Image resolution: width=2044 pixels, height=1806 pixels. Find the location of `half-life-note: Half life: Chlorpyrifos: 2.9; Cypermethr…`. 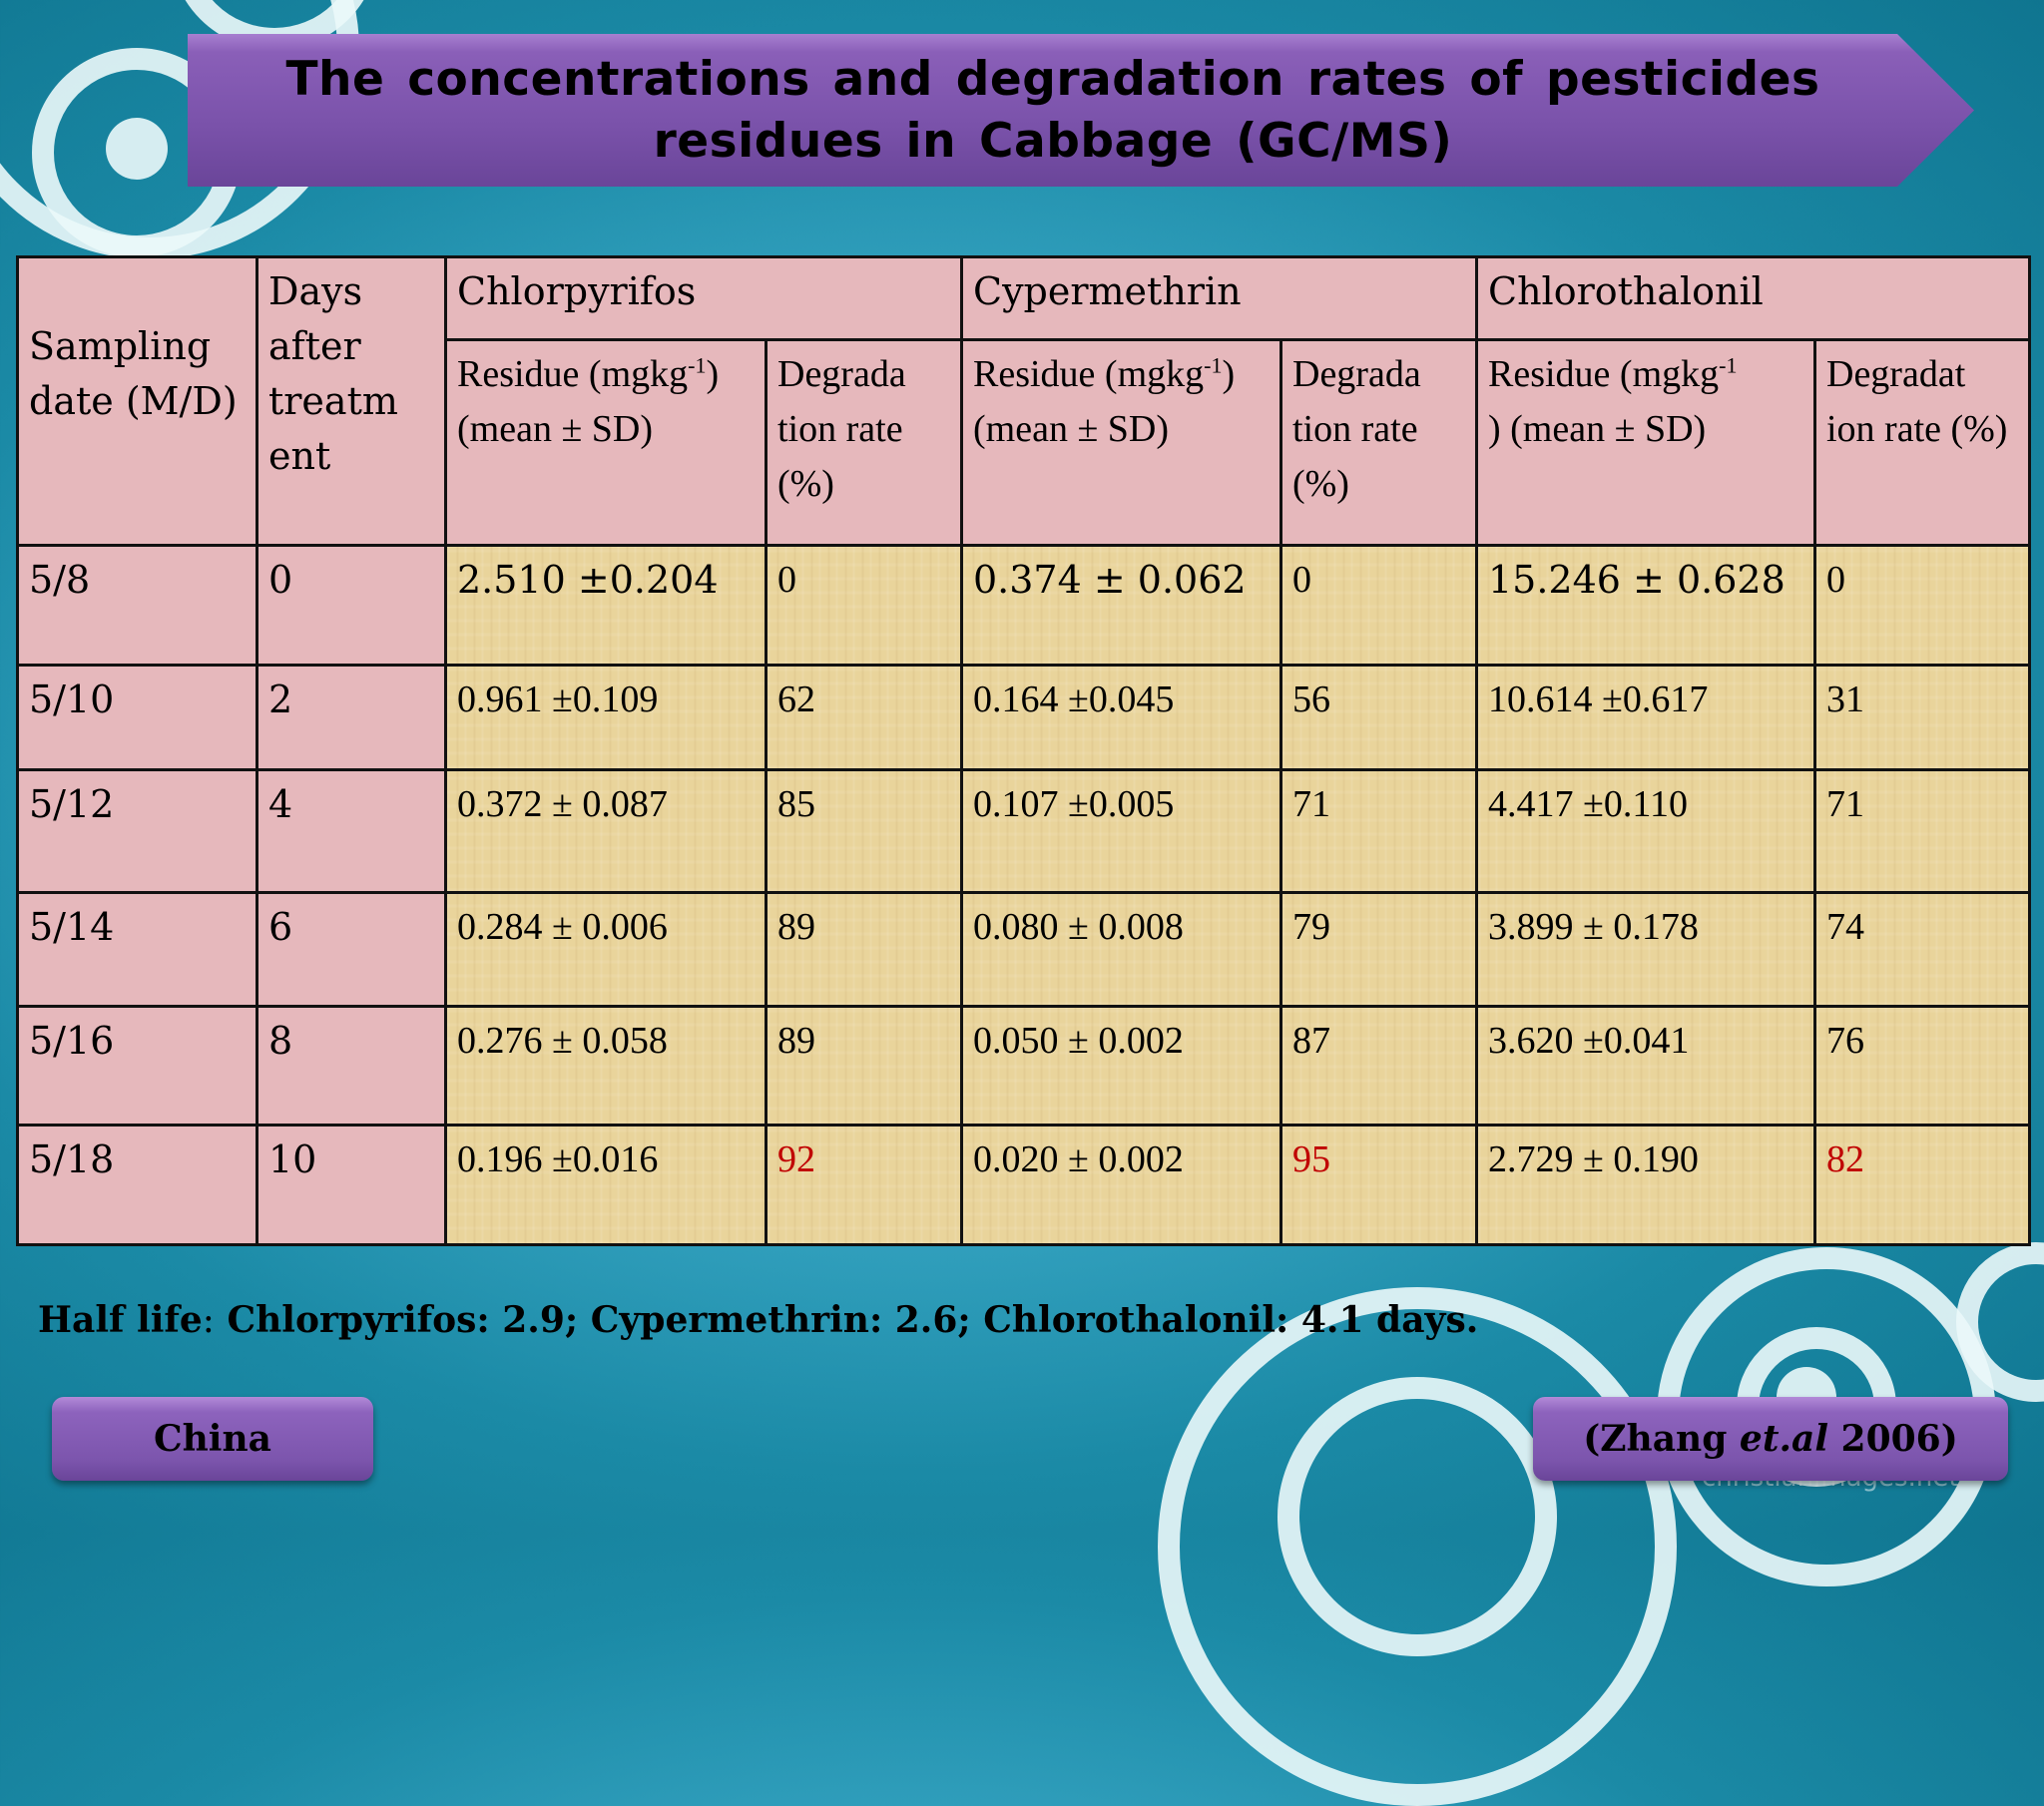

half-life-note: Half life: Chlorpyrifos: 2.9; Cypermethr… is located at coordinates (758, 1320).